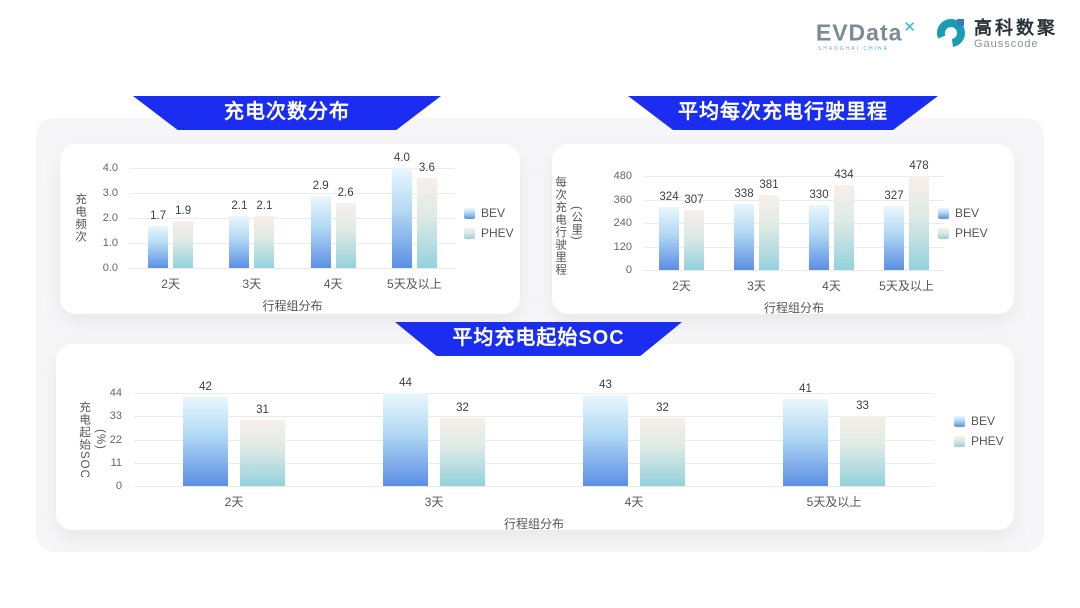  I want to click on y-tick-label: 4.0, so click(110, 168).